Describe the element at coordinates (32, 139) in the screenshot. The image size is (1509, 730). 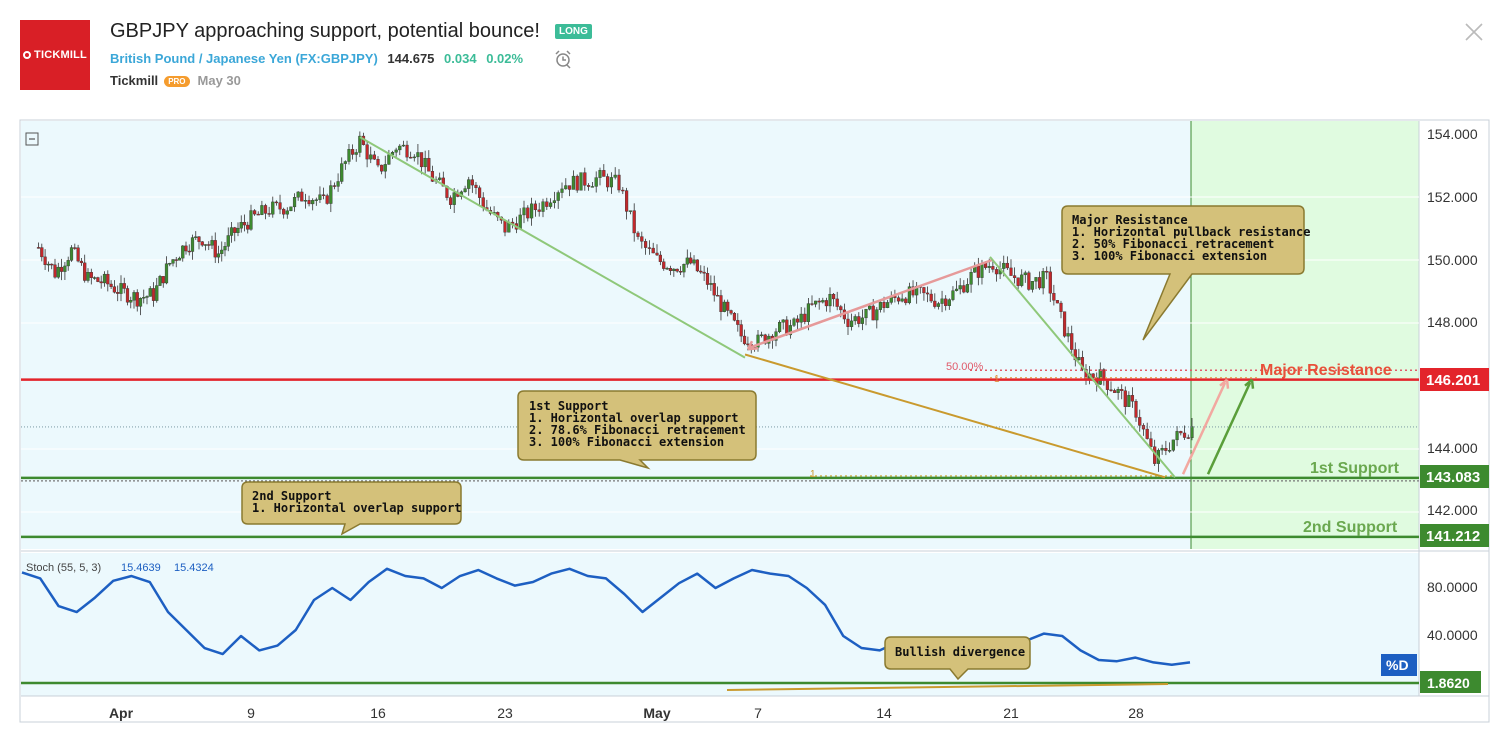
I see `collapse-pane-icon` at that location.